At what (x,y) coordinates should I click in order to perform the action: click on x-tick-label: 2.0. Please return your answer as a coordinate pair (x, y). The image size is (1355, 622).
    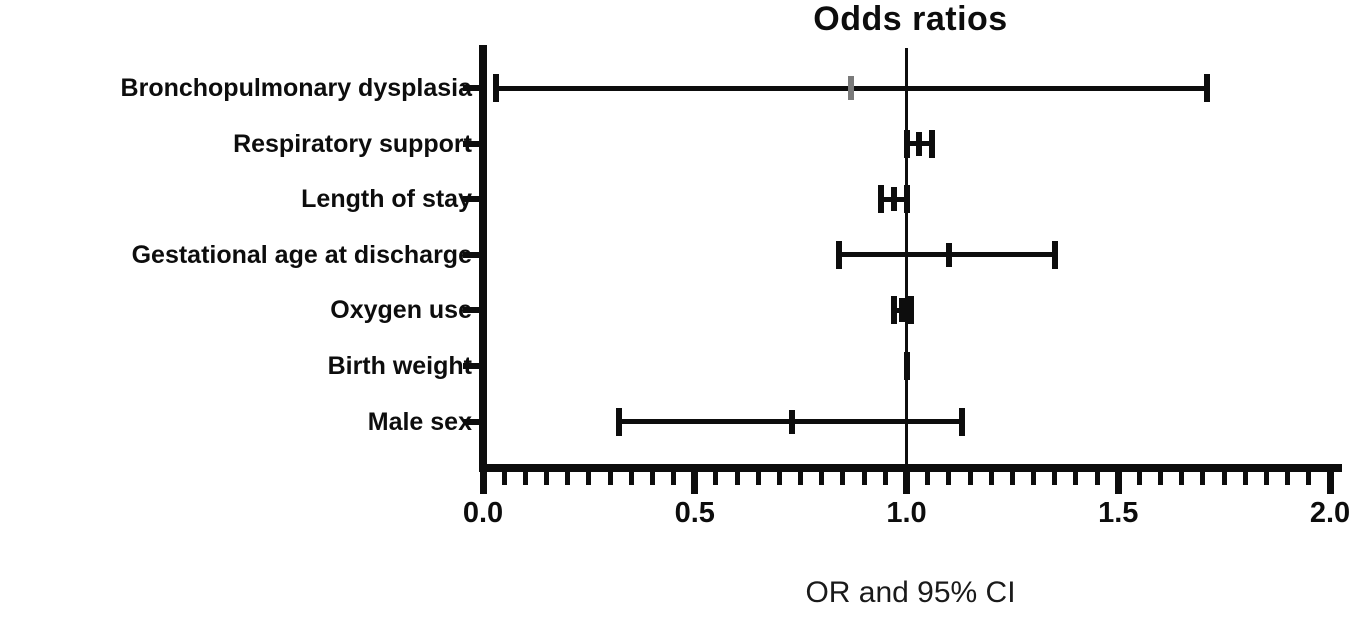
    Looking at the image, I should click on (1330, 513).